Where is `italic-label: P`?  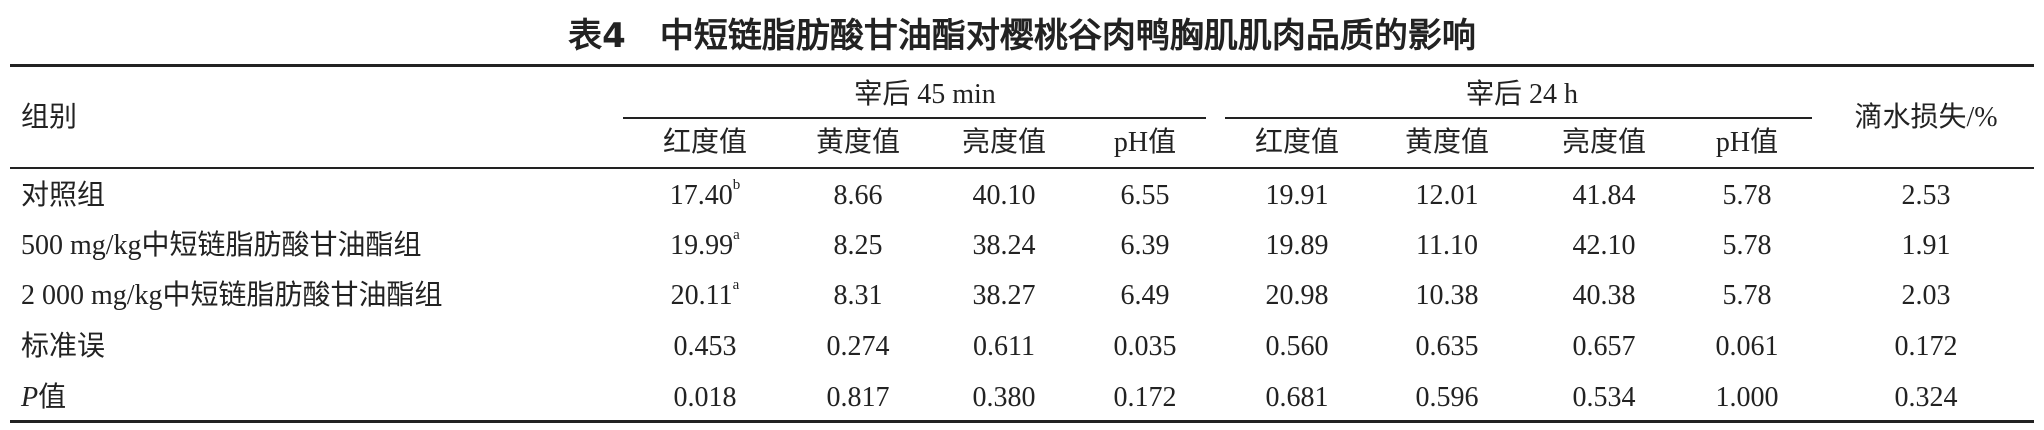
italic-label: P is located at coordinates (30, 397).